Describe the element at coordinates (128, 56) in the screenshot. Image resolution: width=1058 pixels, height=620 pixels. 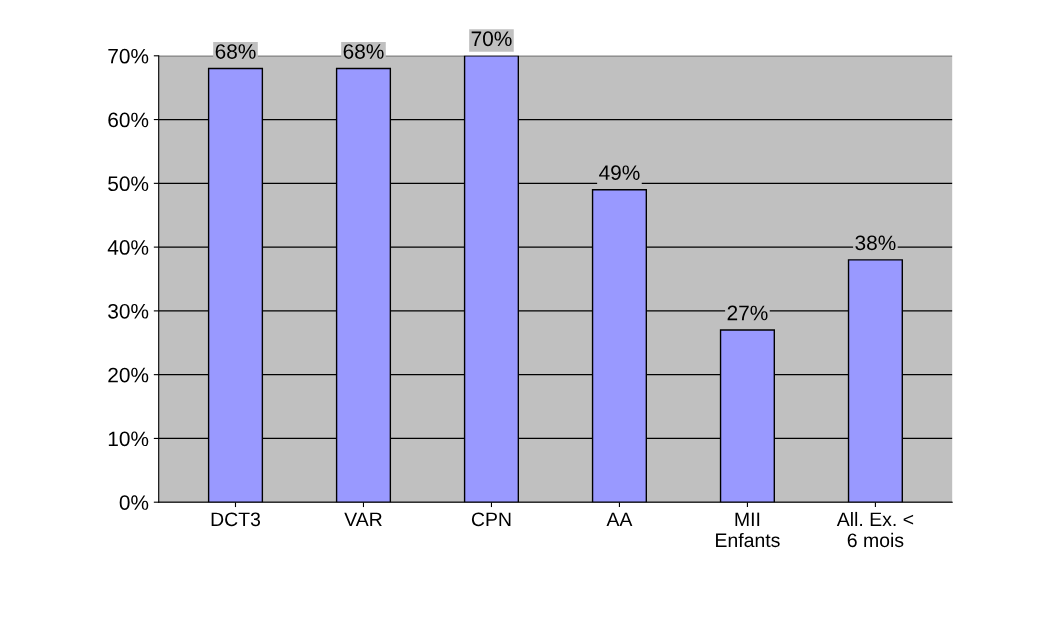
I see `y-tick-label: 70%` at that location.